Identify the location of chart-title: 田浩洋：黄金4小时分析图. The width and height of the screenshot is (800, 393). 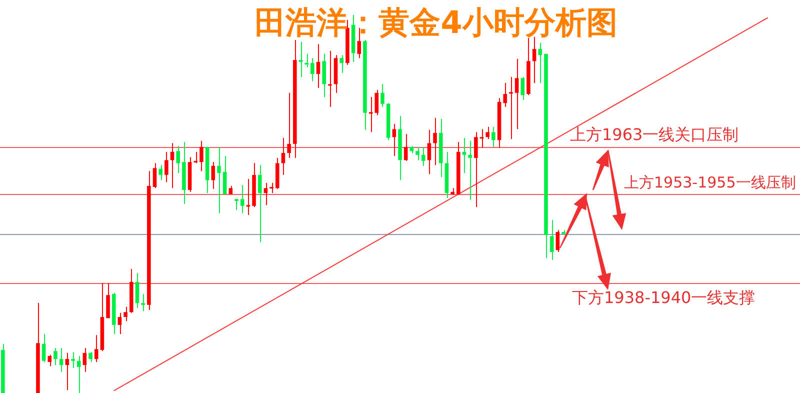
(436, 23).